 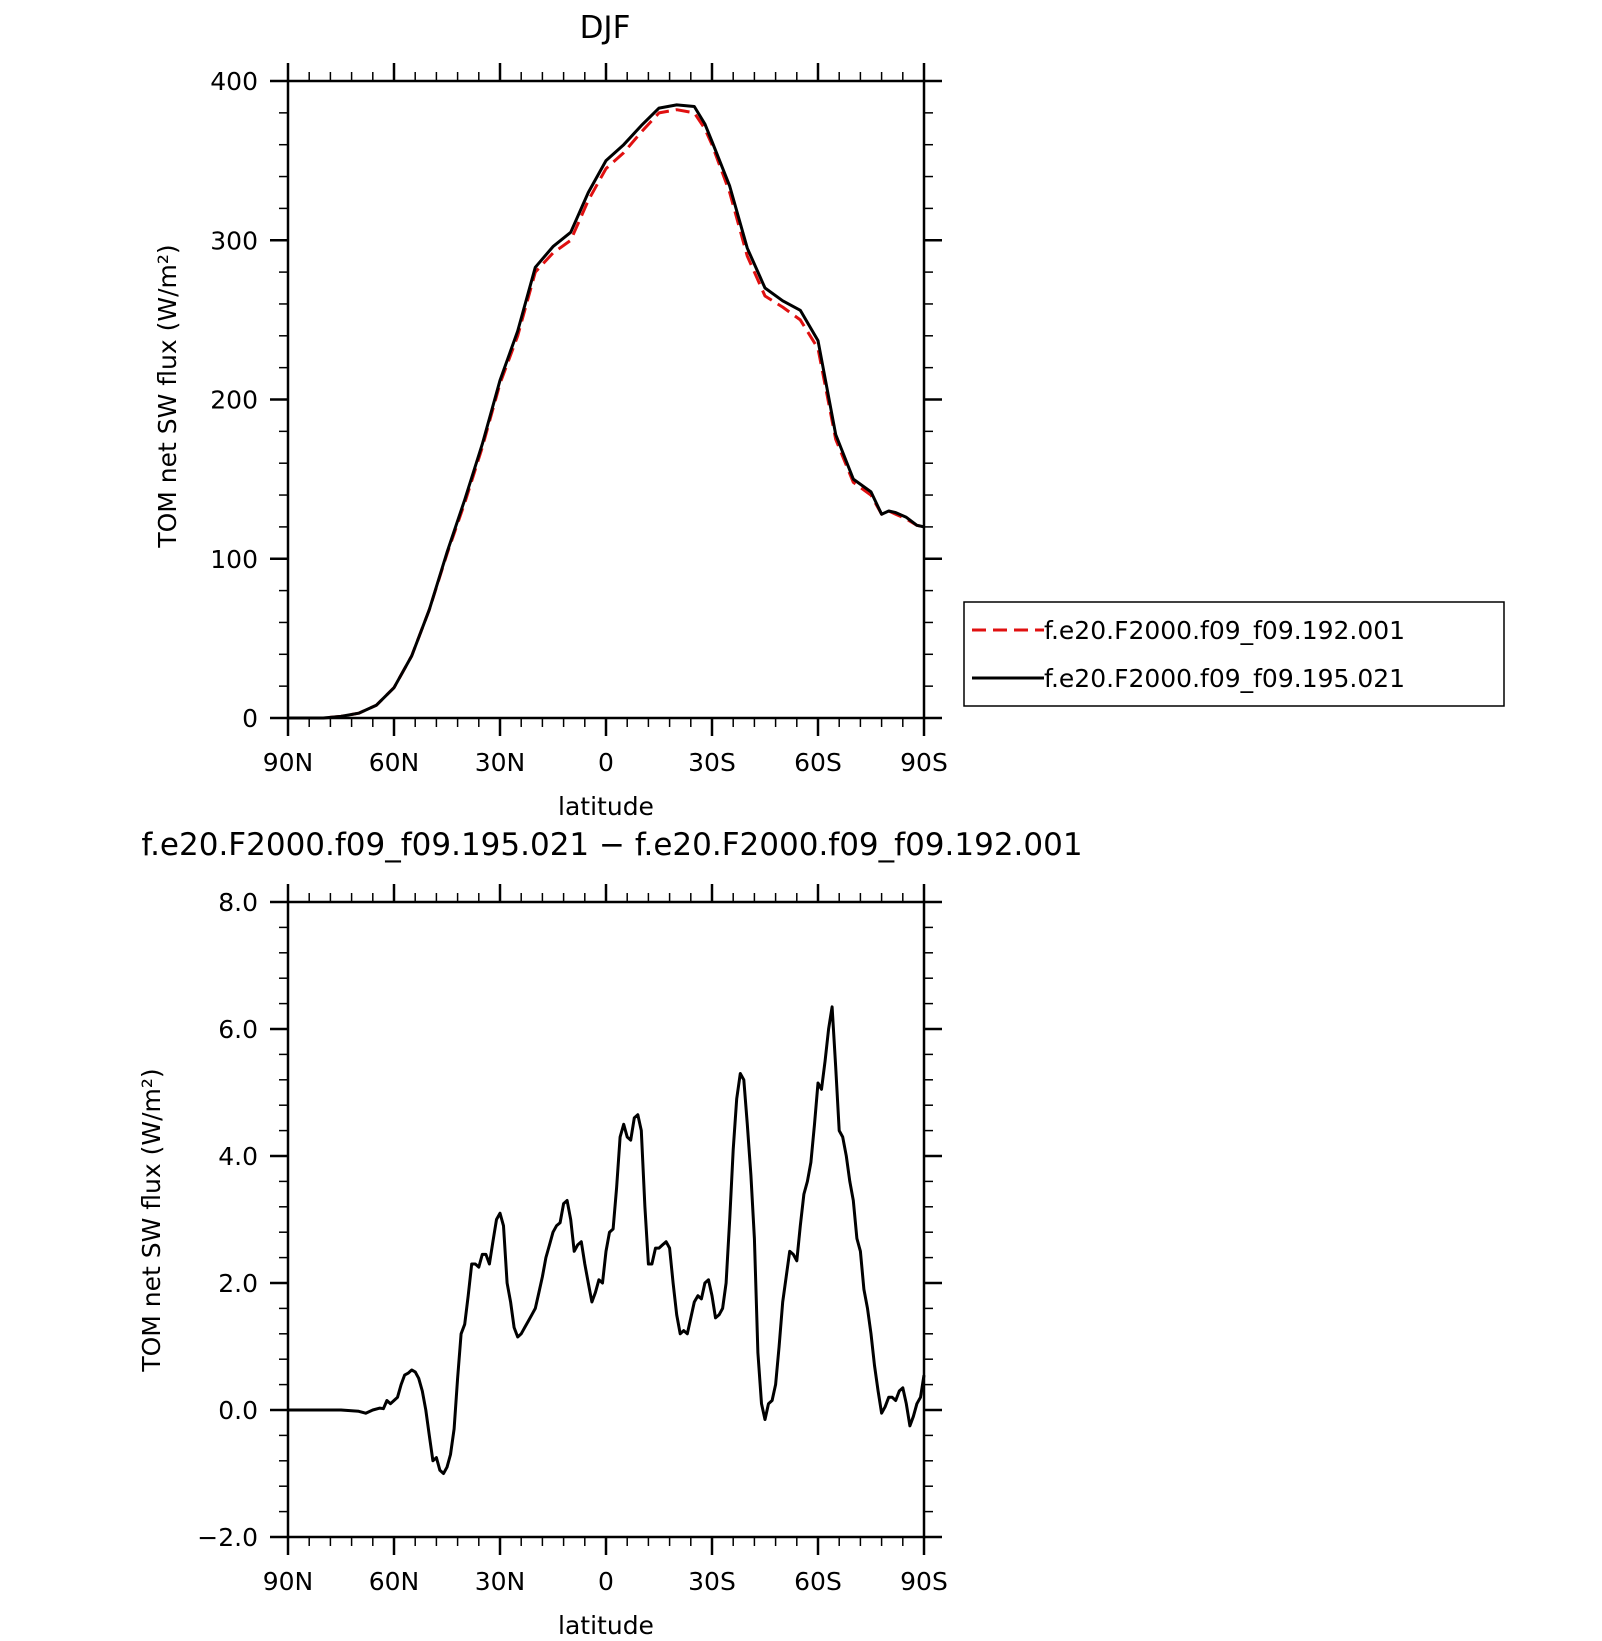 I want to click on y-tick-label: 4.0, so click(x=238, y=1156).